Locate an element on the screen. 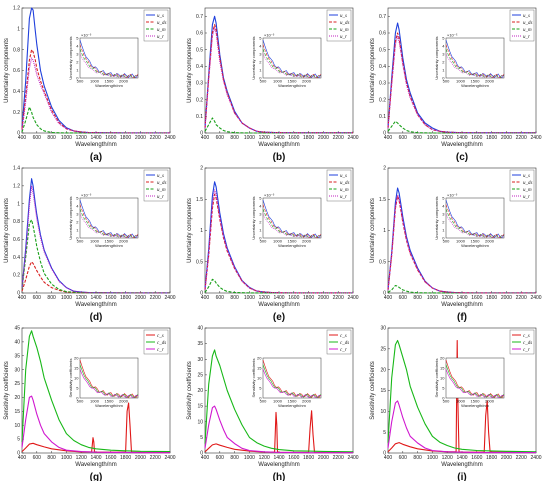  y-tick-label: 15 is located at coordinates (17, 412).